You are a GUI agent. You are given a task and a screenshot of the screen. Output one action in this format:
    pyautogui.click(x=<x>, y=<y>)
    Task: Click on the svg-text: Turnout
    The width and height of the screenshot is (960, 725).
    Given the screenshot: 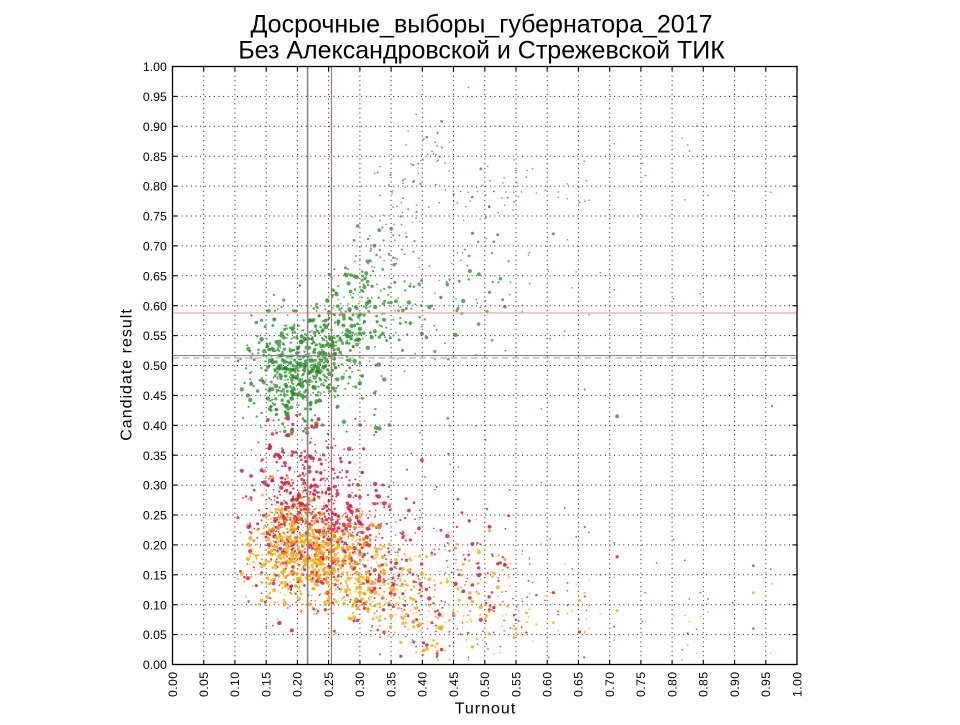 What is the action you would take?
    pyautogui.click(x=486, y=709)
    